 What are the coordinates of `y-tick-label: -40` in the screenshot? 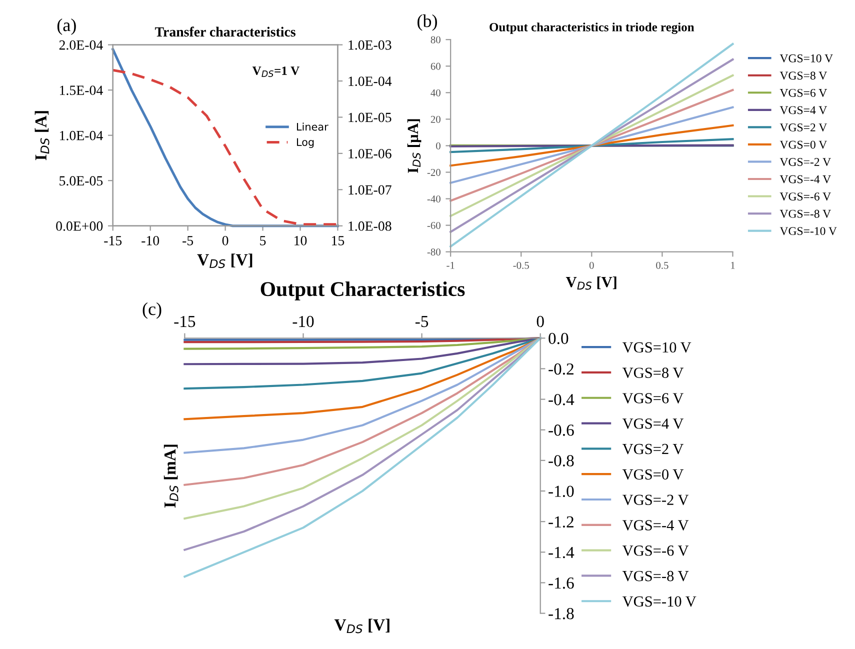 It's located at (433, 198).